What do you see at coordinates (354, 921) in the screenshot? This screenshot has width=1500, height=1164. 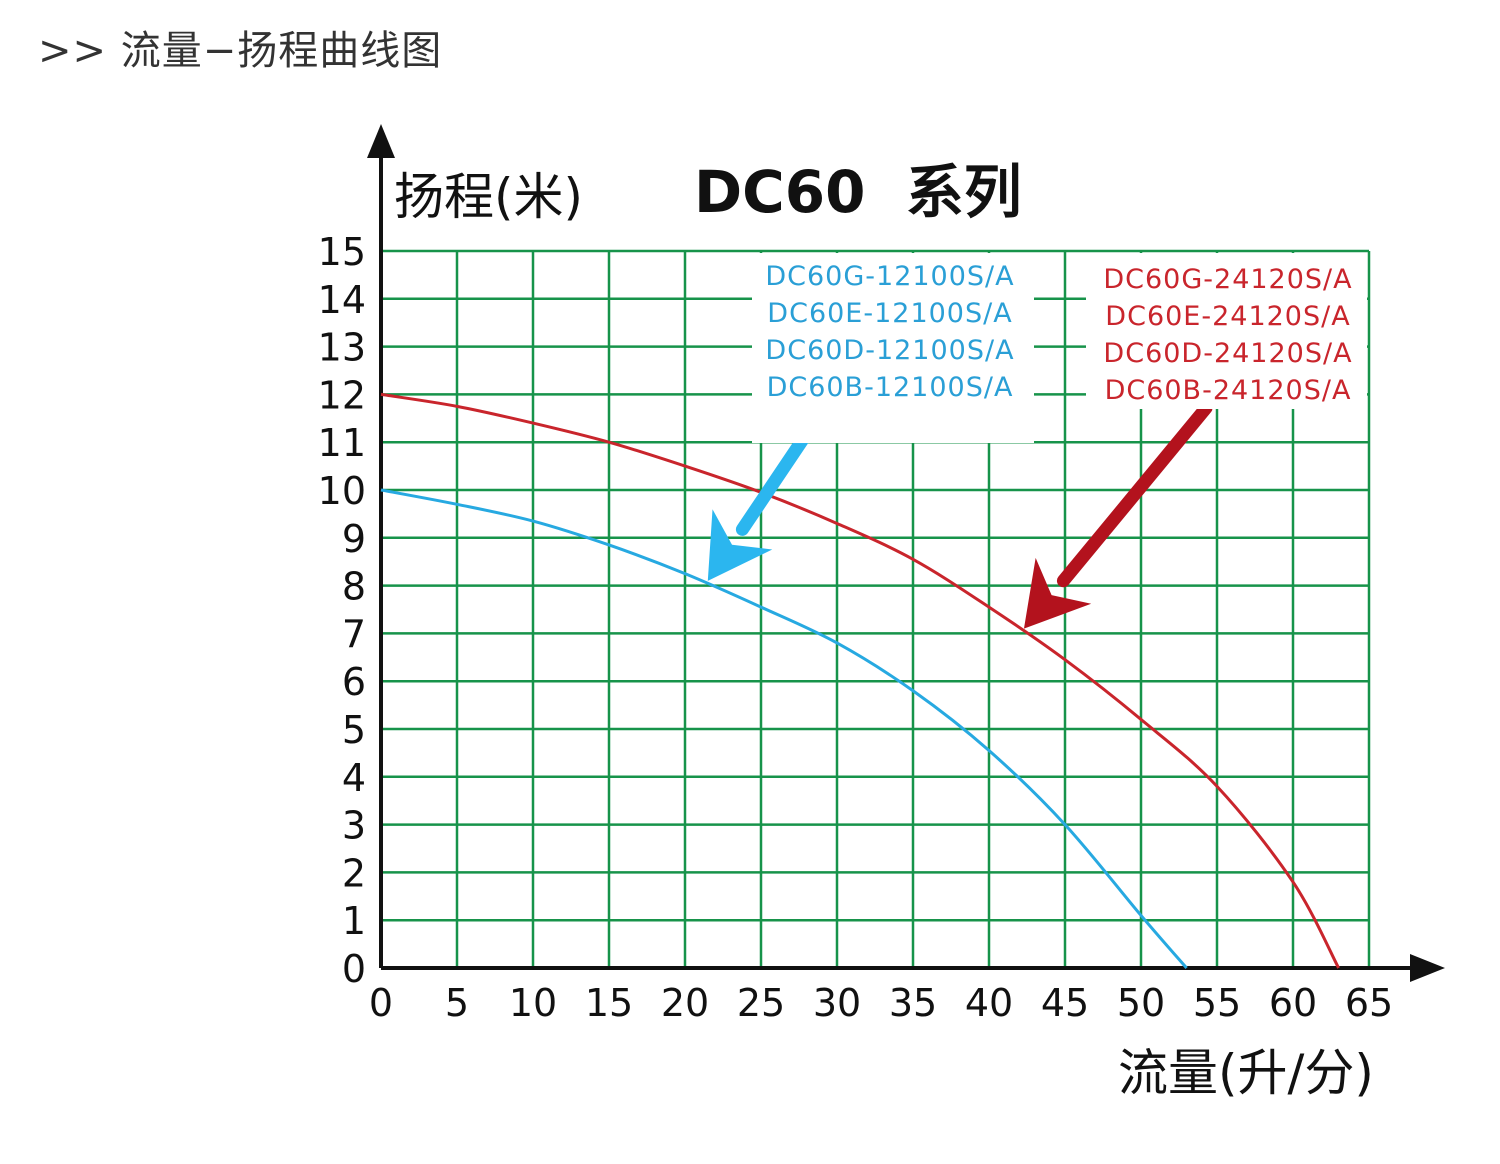 I see `y-tick-label-1: 1` at bounding box center [354, 921].